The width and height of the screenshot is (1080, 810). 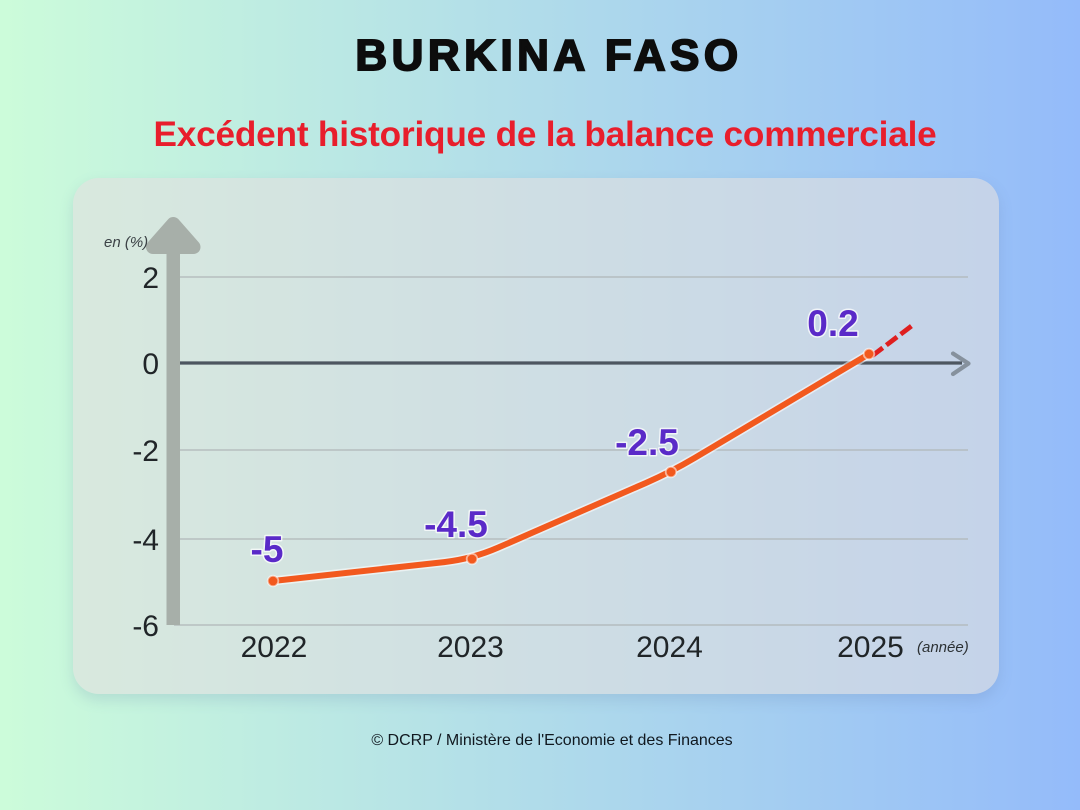 What do you see at coordinates (145, 540) in the screenshot?
I see `svg-text: -4` at bounding box center [145, 540].